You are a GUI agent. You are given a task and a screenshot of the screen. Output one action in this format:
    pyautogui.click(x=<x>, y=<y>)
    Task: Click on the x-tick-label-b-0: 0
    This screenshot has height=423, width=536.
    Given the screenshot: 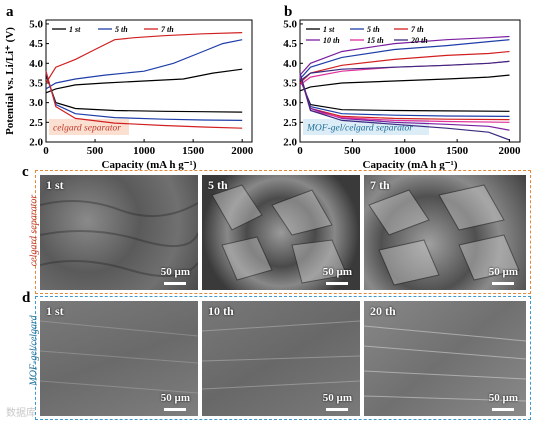 What is the action you would take?
    pyautogui.click(x=300, y=151)
    